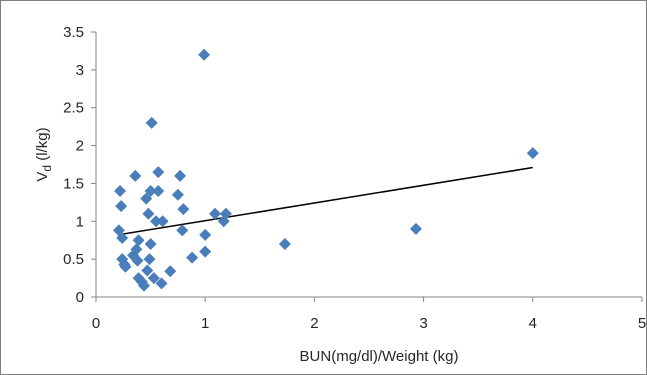  I want to click on x-tick-label: 2, so click(314, 323).